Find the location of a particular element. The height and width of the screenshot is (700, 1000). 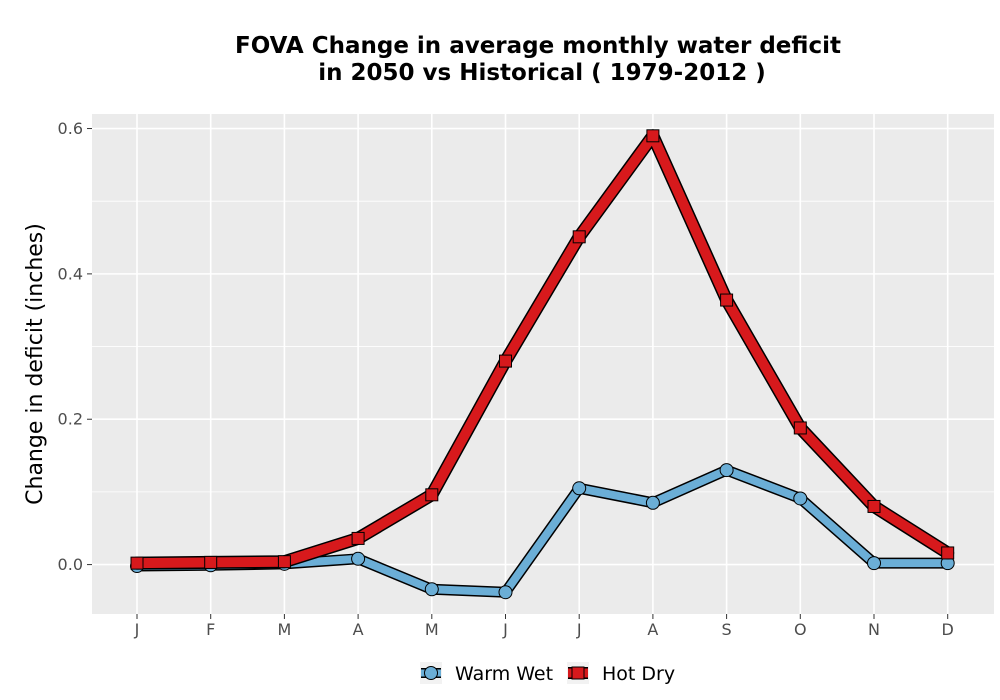

legend-item-warm-wet: Warm Wet is located at coordinates (486, 673).